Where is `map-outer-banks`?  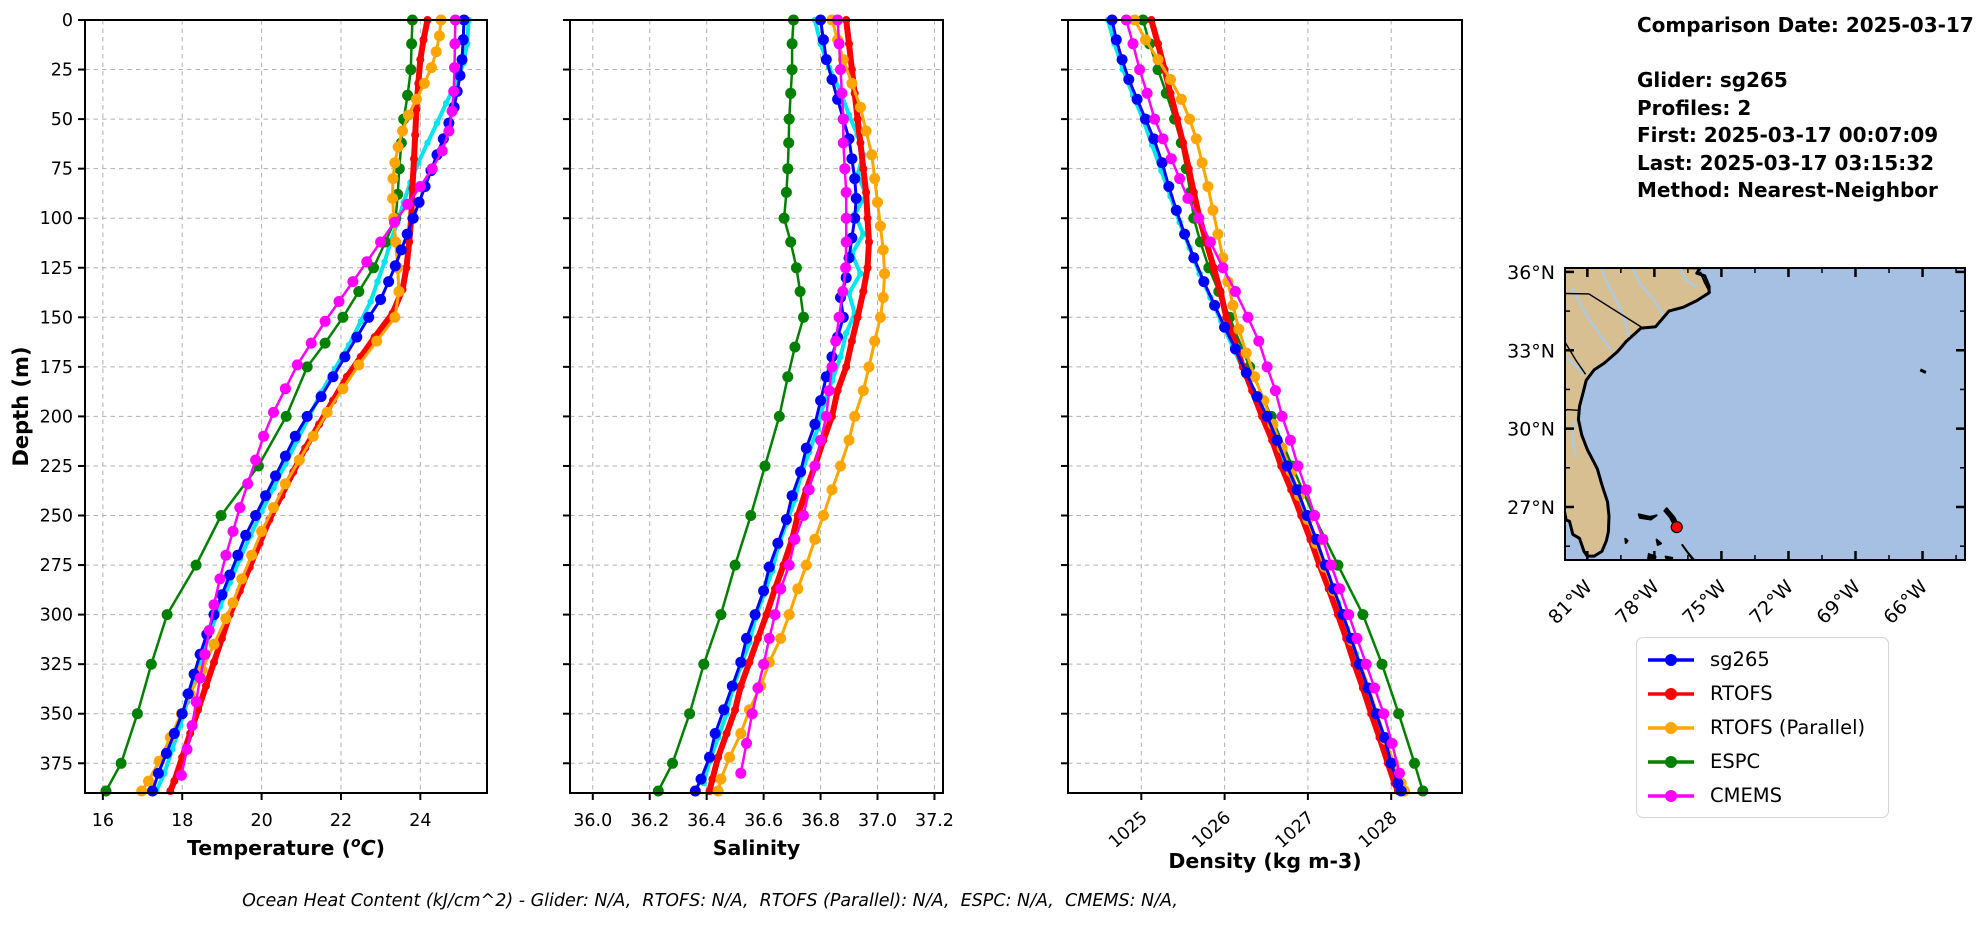 map-outer-banks is located at coordinates (1705, 282).